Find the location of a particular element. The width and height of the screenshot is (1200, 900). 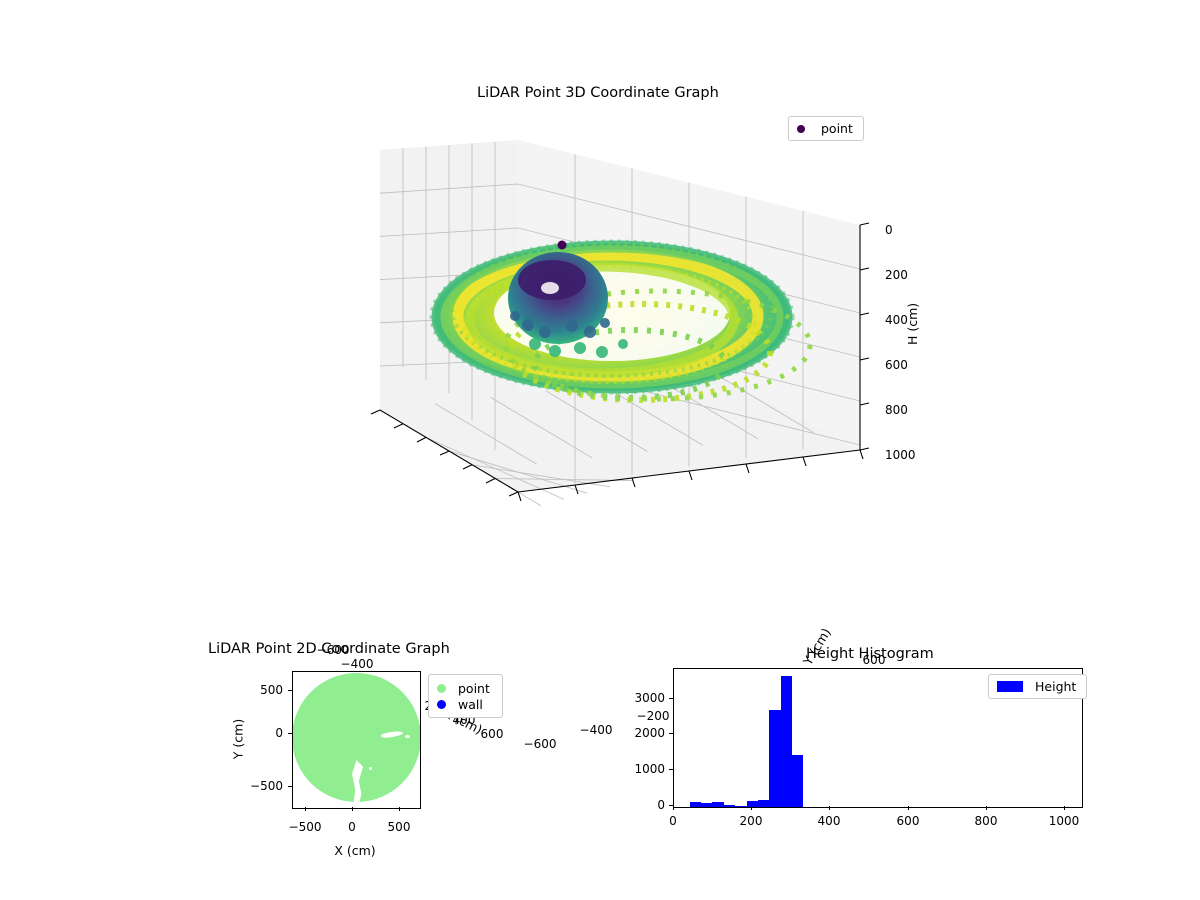

panel-hist-title: Height Histogram is located at coordinates (870, 654).